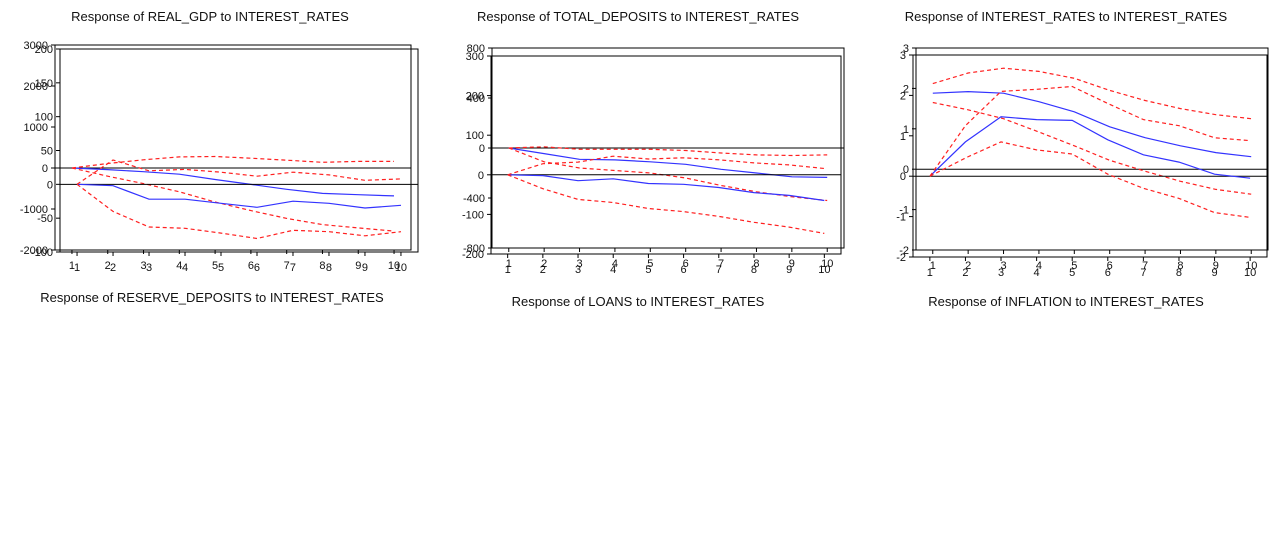 Image resolution: width=1276 pixels, height=556 pixels. I want to click on y-tick-label: 2, so click(906, 89).